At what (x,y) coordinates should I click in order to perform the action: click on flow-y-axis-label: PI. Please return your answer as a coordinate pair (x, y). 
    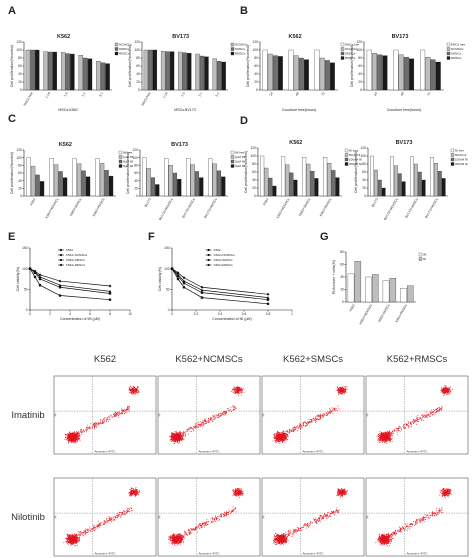
    Looking at the image, I should click on (56, 414).